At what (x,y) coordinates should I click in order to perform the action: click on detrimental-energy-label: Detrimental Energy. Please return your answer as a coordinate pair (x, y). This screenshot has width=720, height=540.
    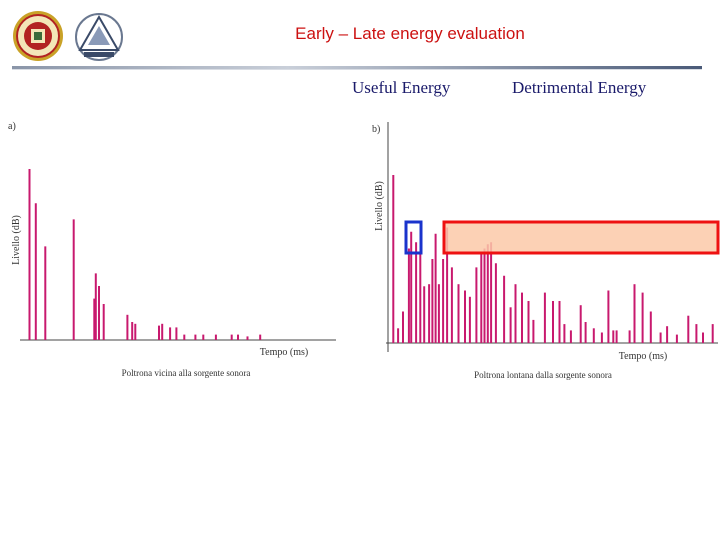
    Looking at the image, I should click on (579, 87).